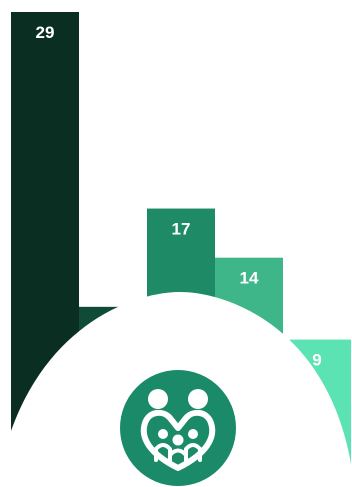  I want to click on child-left-head, so click(163, 434).